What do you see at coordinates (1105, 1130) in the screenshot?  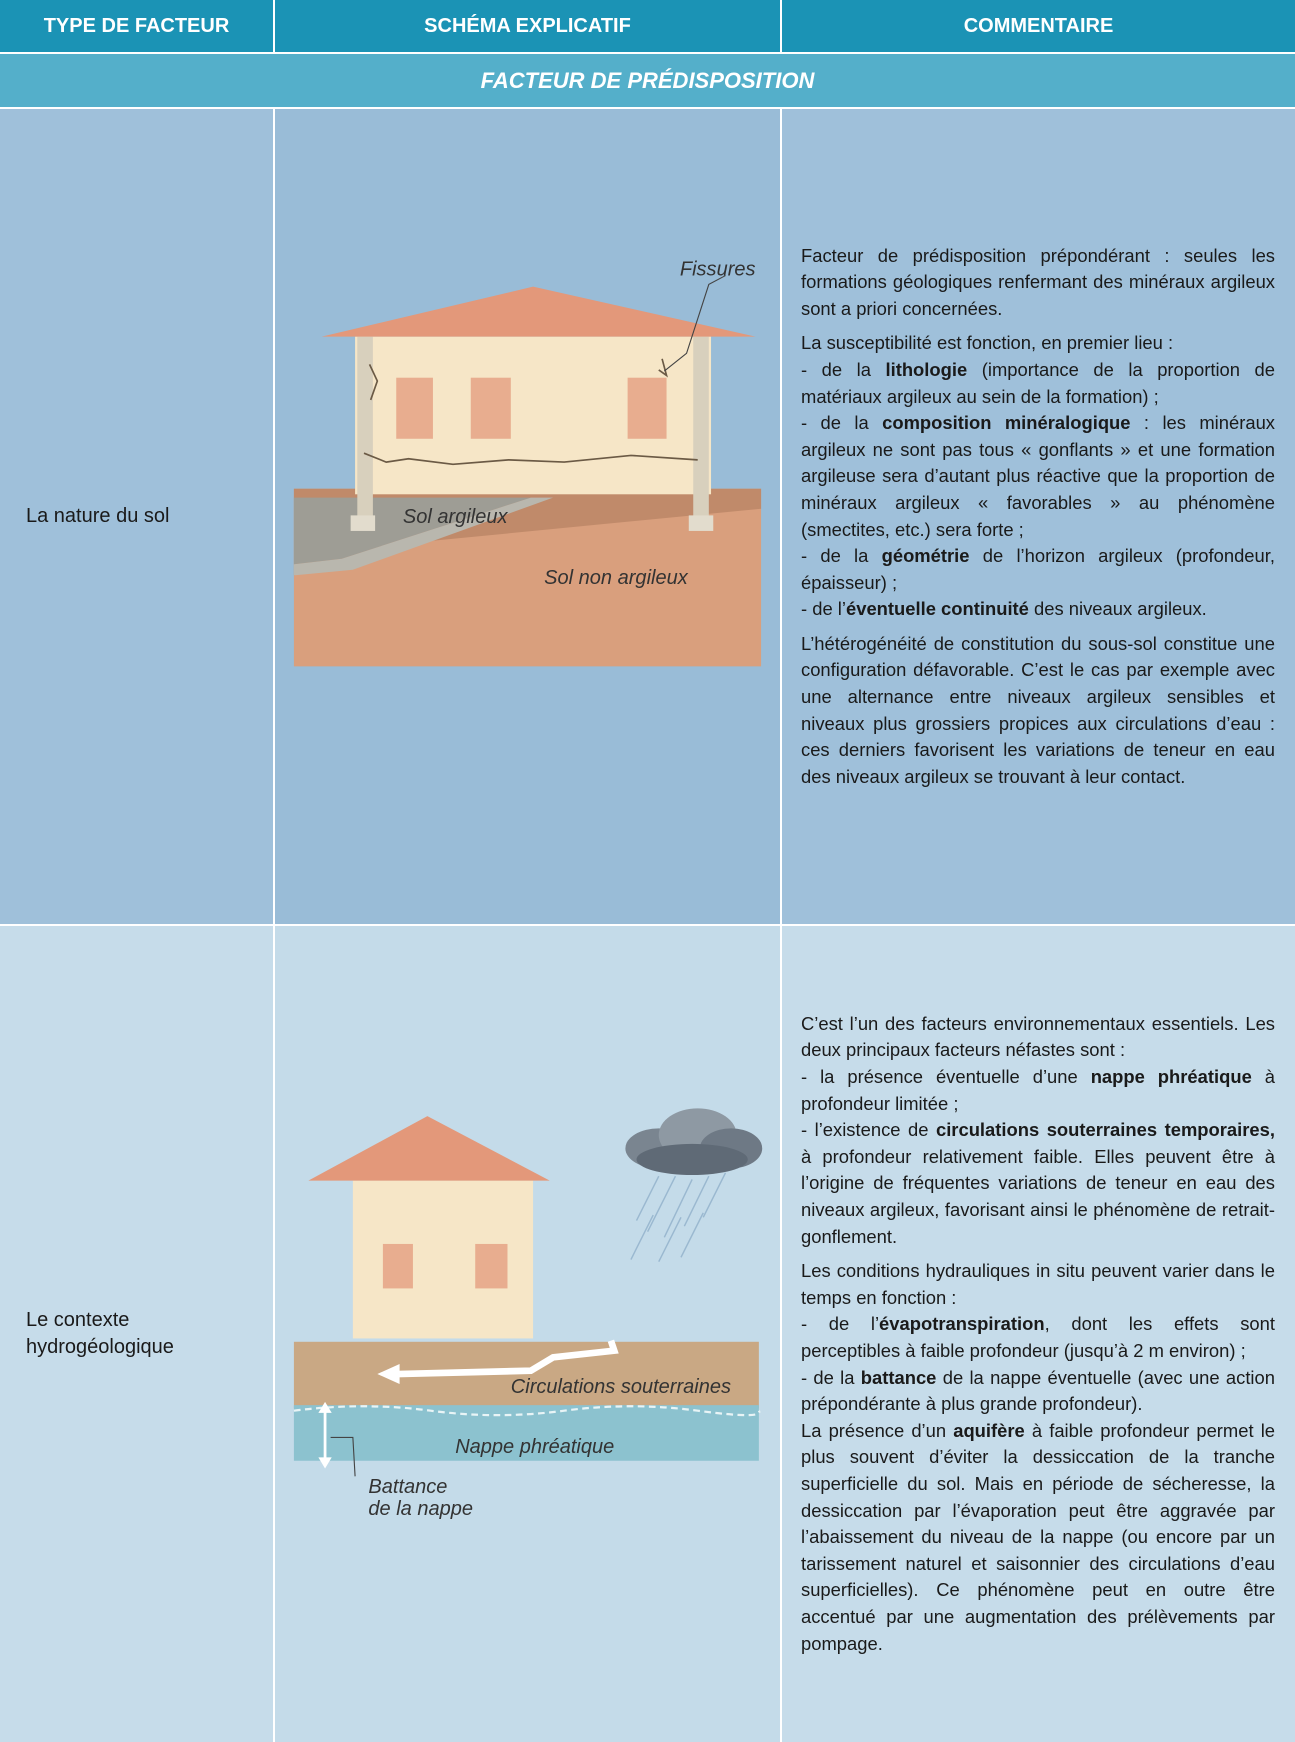 I see `comment-bold: circulations souterraines temporaires,` at bounding box center [1105, 1130].